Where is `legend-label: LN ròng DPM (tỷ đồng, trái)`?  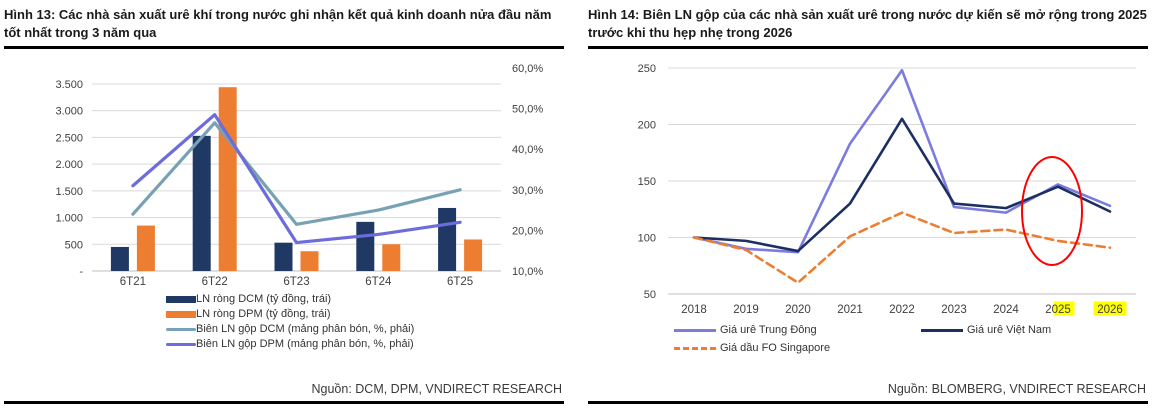
legend-label: LN ròng DPM (tỷ đồng, trái) is located at coordinates (263, 314).